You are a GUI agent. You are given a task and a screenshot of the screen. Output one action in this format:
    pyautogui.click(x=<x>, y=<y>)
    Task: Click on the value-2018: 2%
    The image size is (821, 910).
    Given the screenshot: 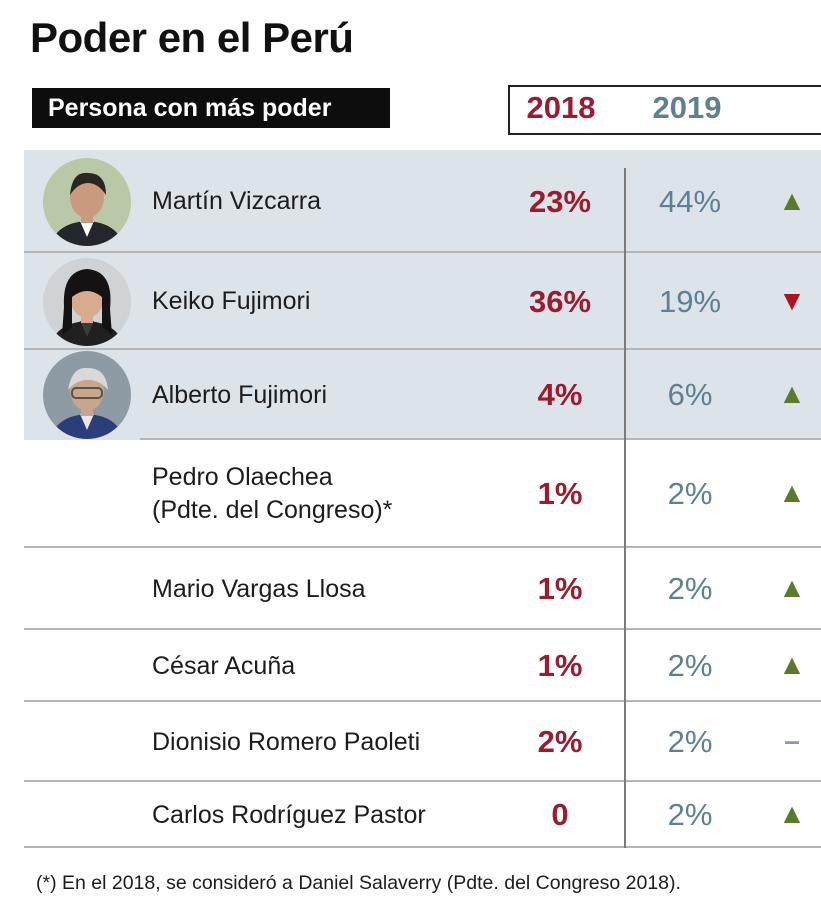 What is the action you would take?
    pyautogui.click(x=560, y=741)
    